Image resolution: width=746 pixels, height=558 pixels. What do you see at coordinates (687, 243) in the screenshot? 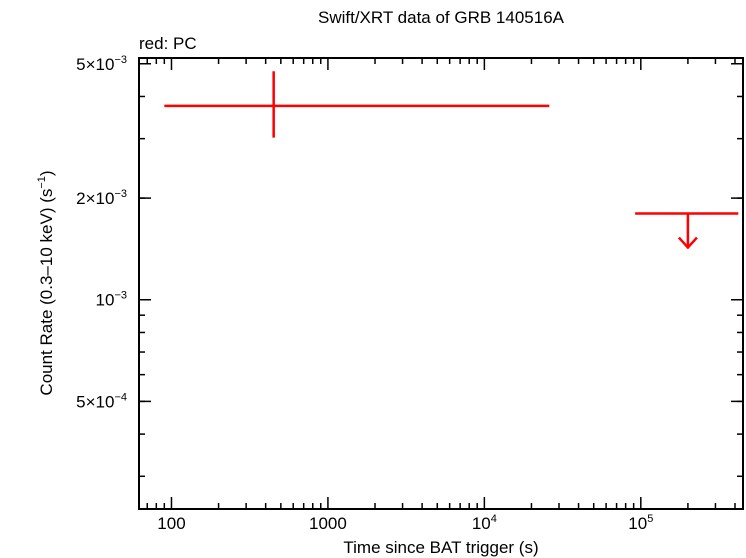
I see `upper-limit-arrow-head` at bounding box center [687, 243].